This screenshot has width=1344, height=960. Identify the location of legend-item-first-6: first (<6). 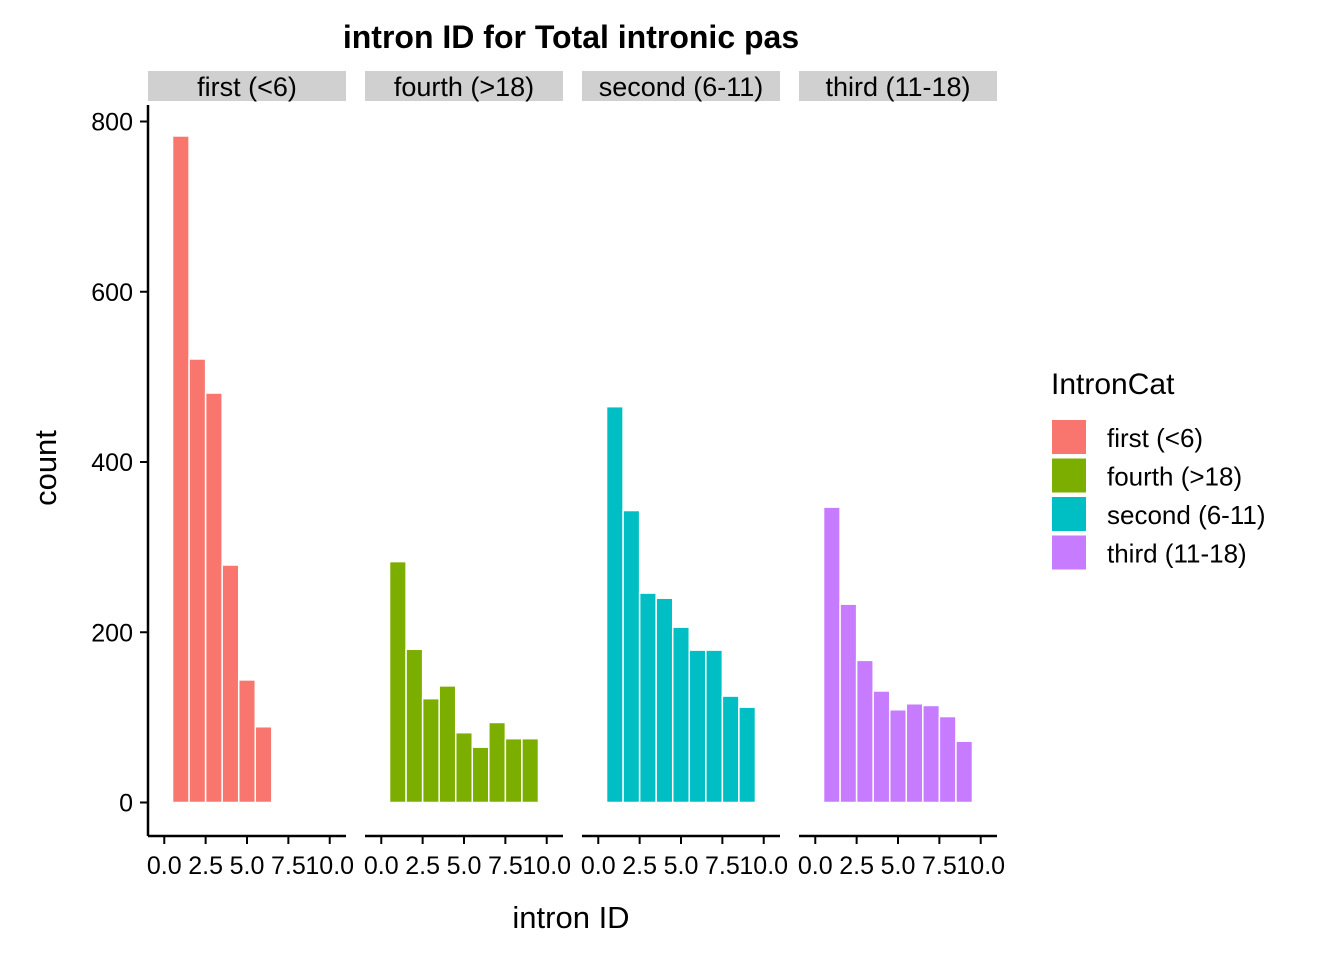
(1127, 437).